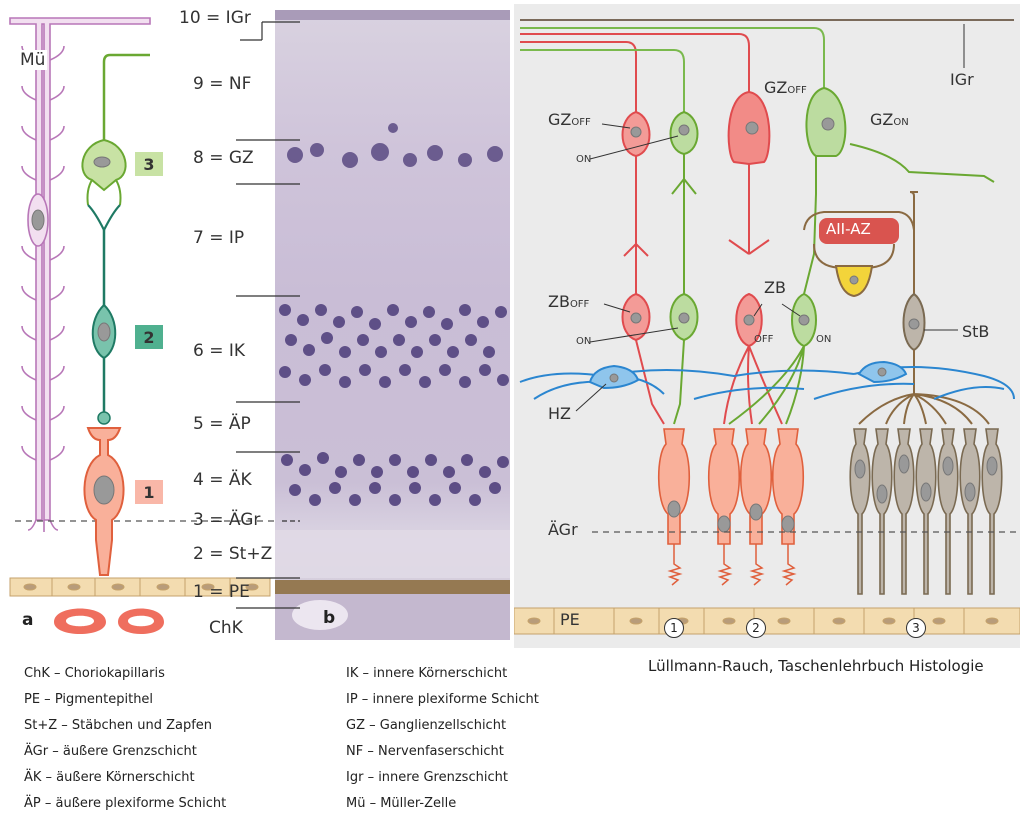  Describe the element at coordinates (149, 164) in the screenshot. I see `number-box-3: 3` at that location.